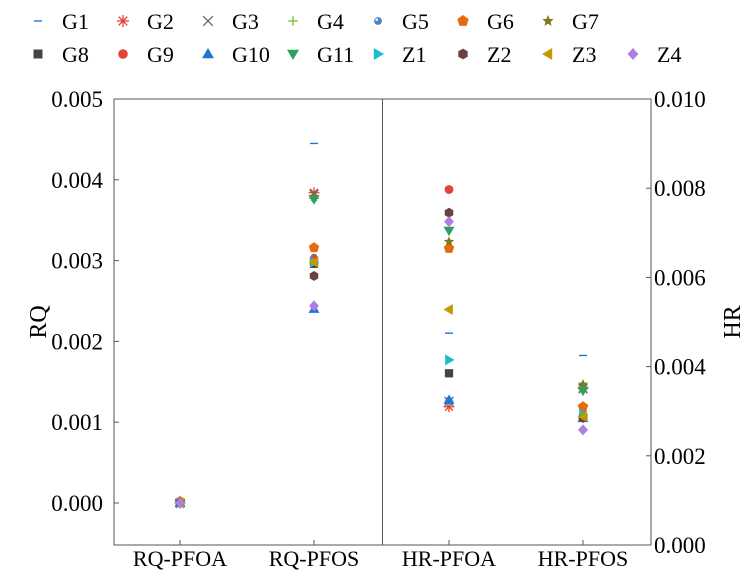 Image resolution: width=756 pixels, height=578 pixels. I want to click on legend-marker-G7, so click(548, 20).